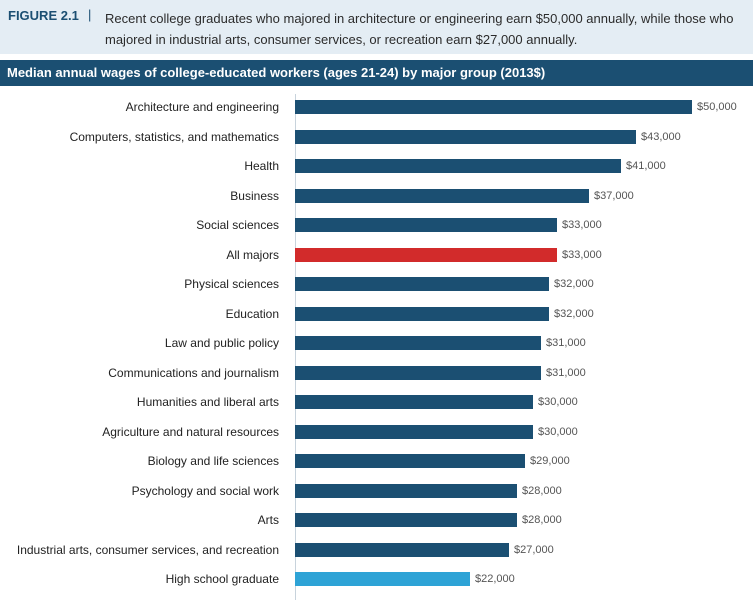 The image size is (753, 600). Describe the element at coordinates (252, 254) in the screenshot. I see `category-label: All majors` at that location.